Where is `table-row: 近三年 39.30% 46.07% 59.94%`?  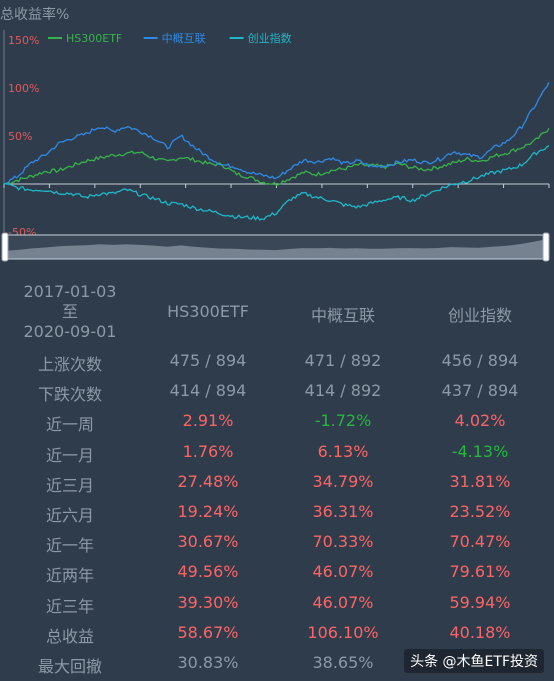 table-row: 近三年 39.30% 46.07% 59.94% is located at coordinates (277, 604).